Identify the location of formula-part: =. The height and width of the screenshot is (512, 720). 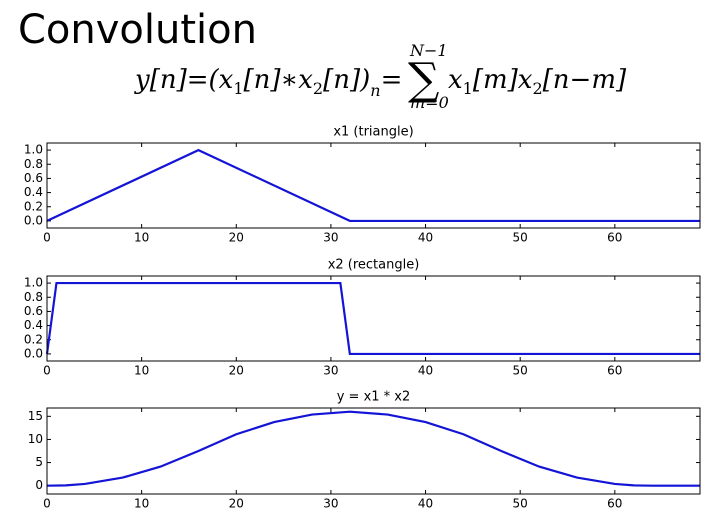
(392, 80).